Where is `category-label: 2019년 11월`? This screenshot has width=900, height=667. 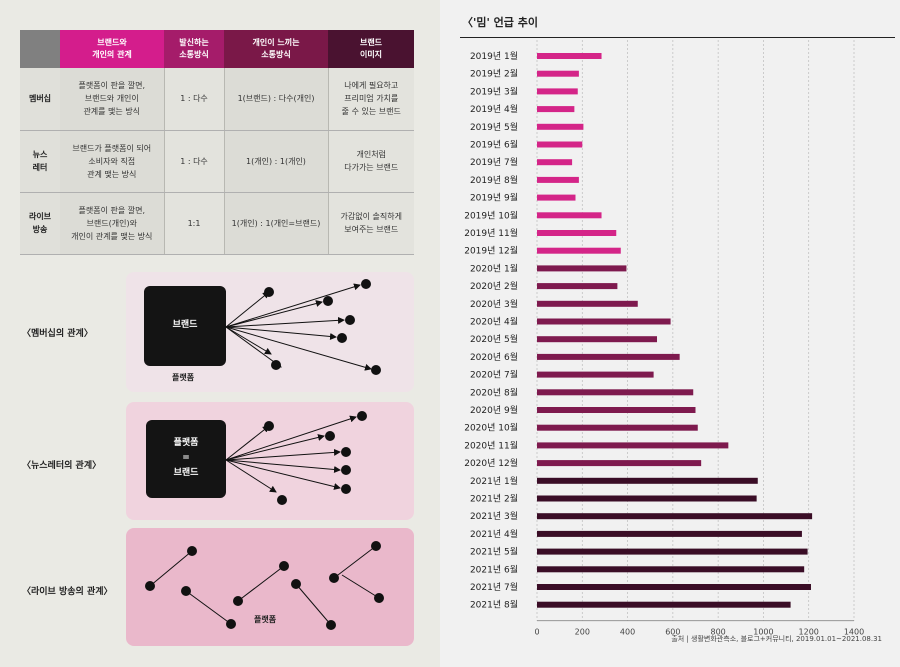
category-label: 2019년 11월 is located at coordinates (491, 233).